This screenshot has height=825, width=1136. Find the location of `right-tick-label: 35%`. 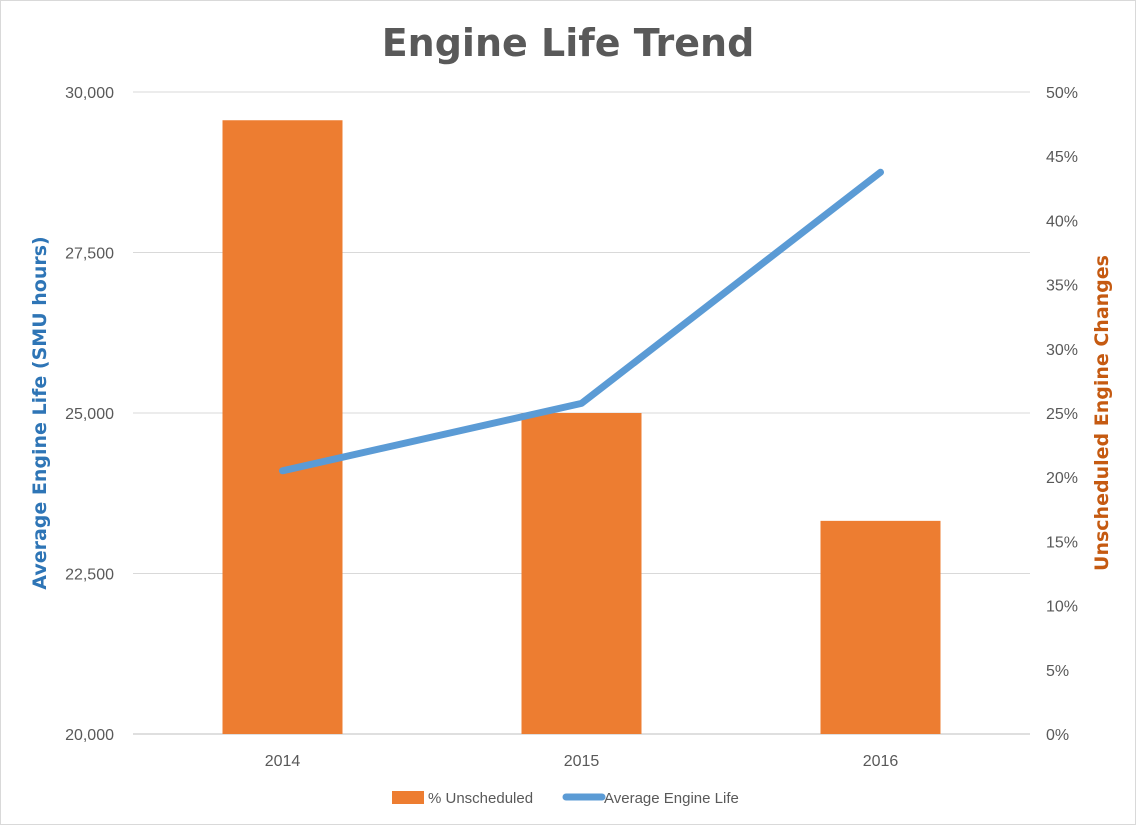

right-tick-label: 35% is located at coordinates (1062, 286).